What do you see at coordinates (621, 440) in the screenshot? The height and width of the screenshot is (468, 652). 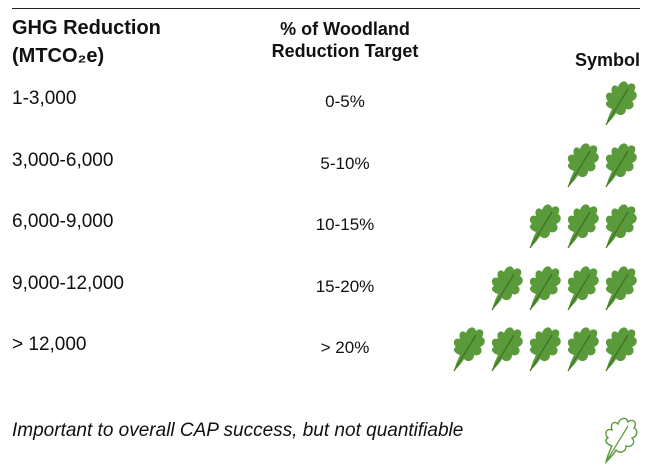 I see `outline-leaf` at bounding box center [621, 440].